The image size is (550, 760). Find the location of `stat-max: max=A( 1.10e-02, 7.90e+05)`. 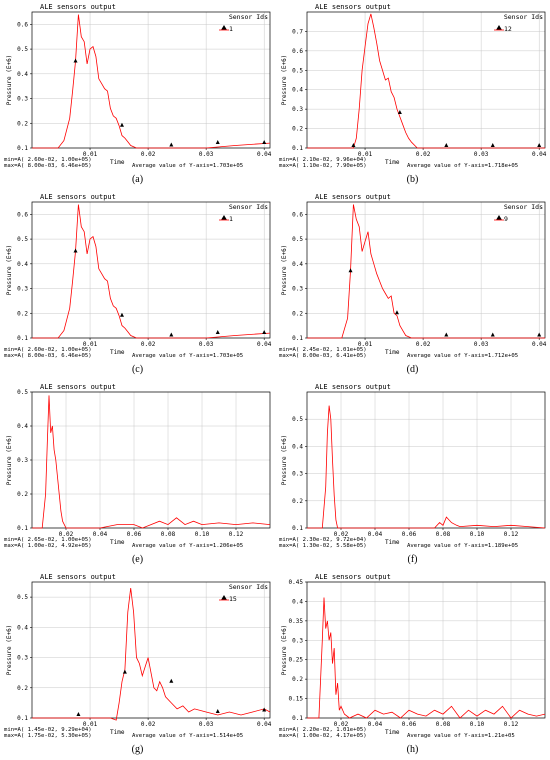

stat-max: max=A( 1.10e-02, 7.90e+05) is located at coordinates (323, 166).